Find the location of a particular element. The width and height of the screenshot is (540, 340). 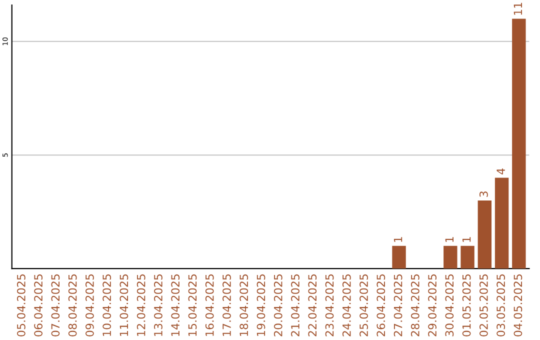

x-tick-label: 27.04.2025 is located at coordinates (398, 305).